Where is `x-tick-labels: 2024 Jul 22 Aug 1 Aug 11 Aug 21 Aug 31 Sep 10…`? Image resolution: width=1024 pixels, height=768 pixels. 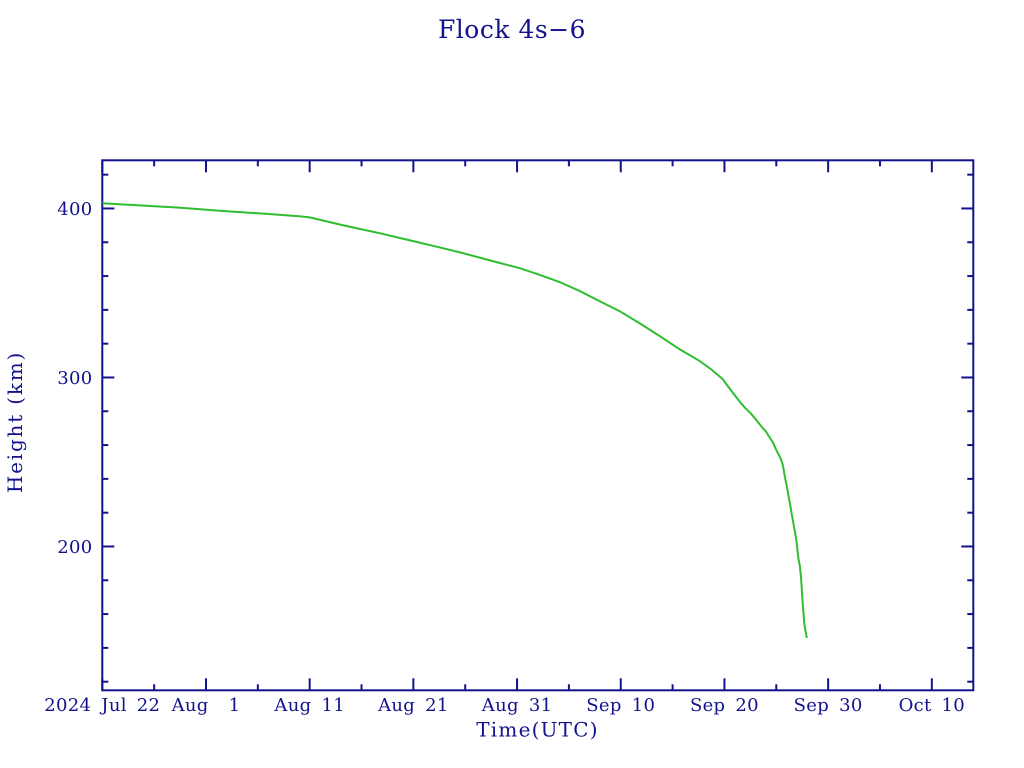 x-tick-labels: 2024 Jul 22 Aug 1 Aug 11 Aug 21 Aug 31 Sep 10… is located at coordinates (505, 705).